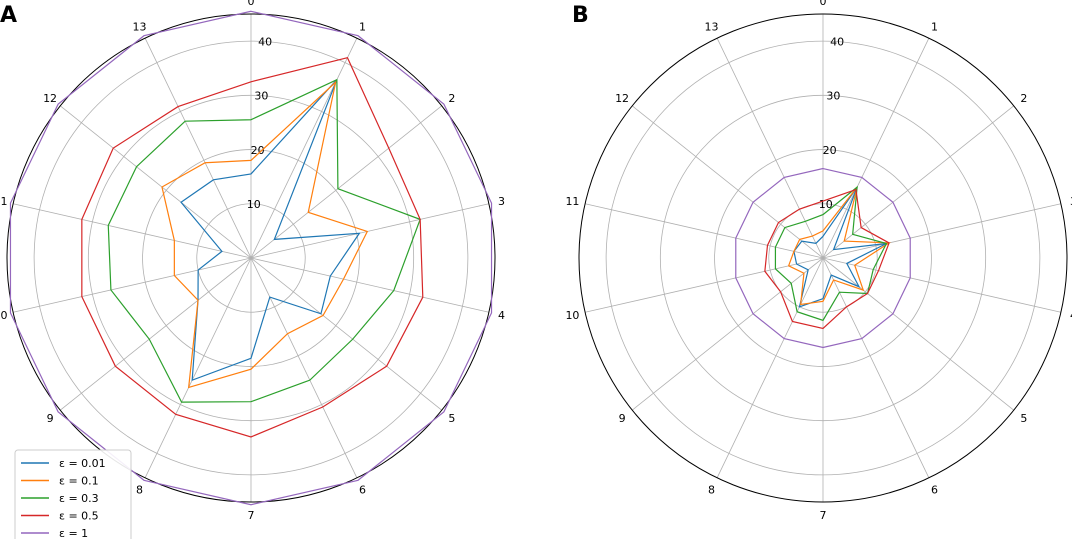  I want to click on legend-box, so click(73, 494).